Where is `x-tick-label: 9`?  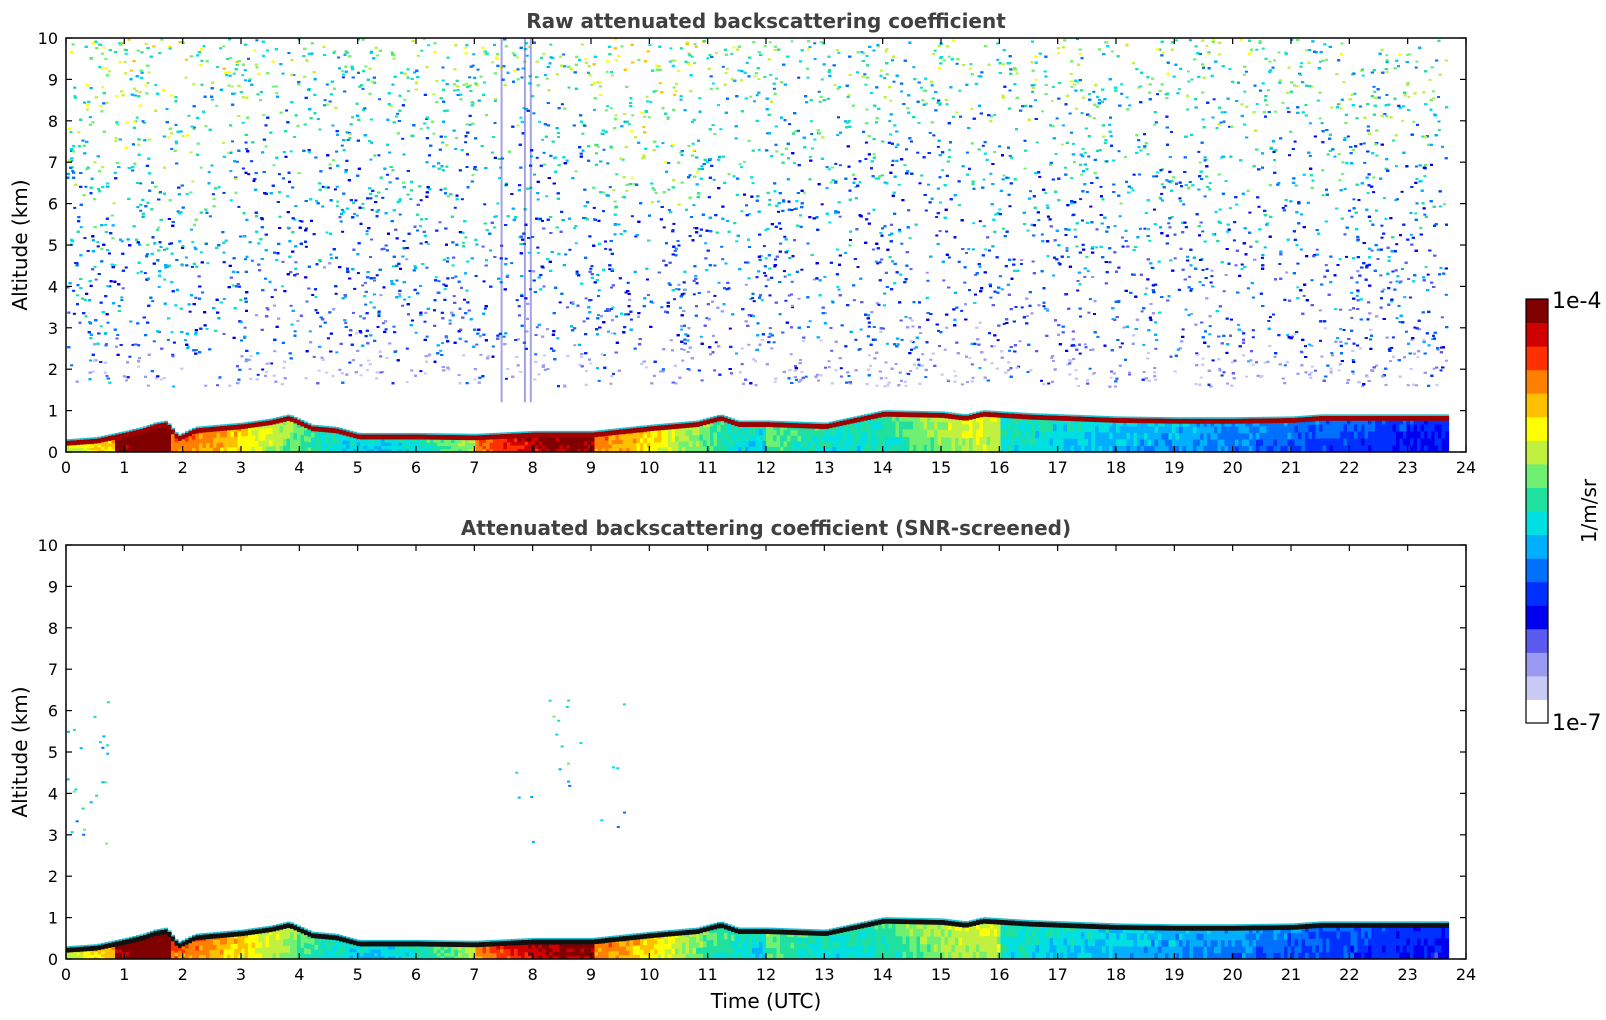
x-tick-label: 9 is located at coordinates (591, 974).